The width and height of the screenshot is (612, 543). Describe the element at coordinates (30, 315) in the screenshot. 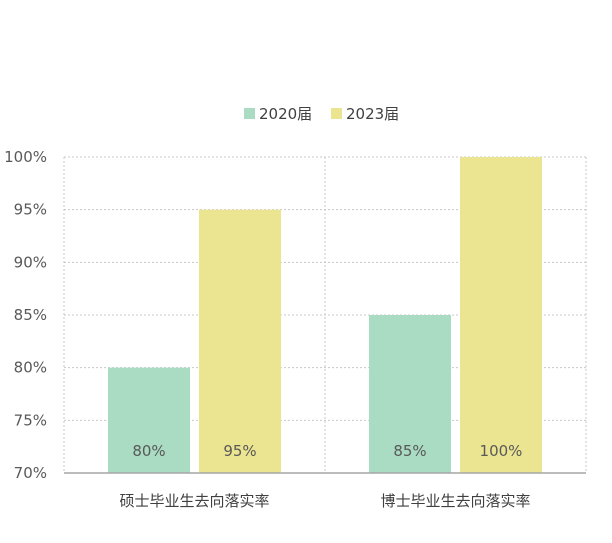

I see `y-tick-label: 85%` at that location.